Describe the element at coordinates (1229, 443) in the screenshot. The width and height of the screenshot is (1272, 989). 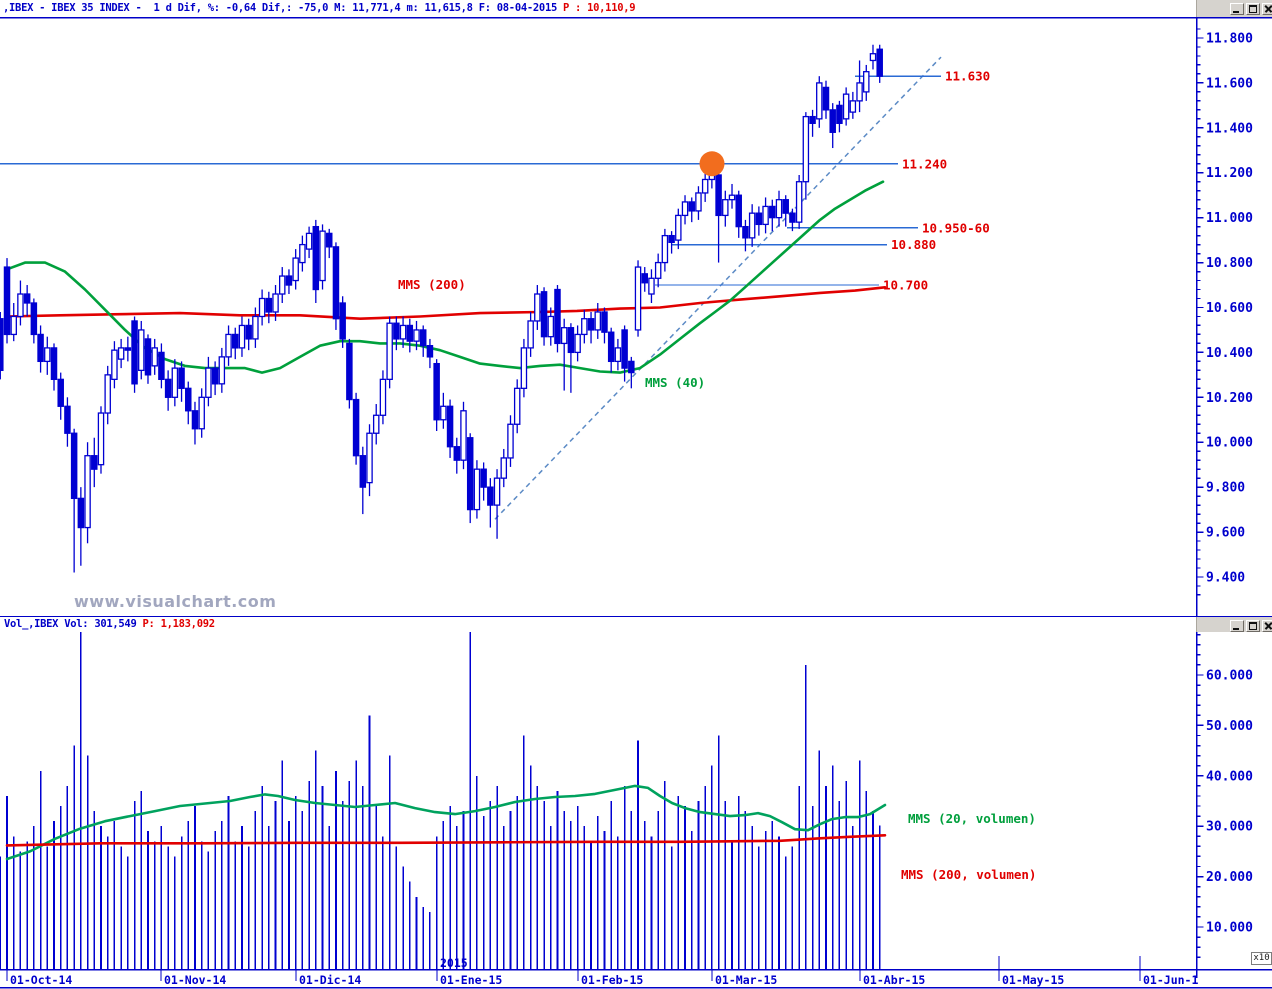
I see `price-tick-label: 10.000` at that location.